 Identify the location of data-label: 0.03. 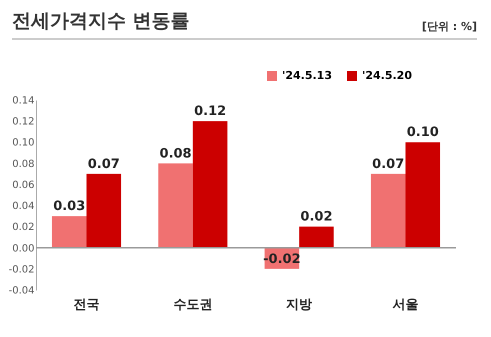
(69, 206).